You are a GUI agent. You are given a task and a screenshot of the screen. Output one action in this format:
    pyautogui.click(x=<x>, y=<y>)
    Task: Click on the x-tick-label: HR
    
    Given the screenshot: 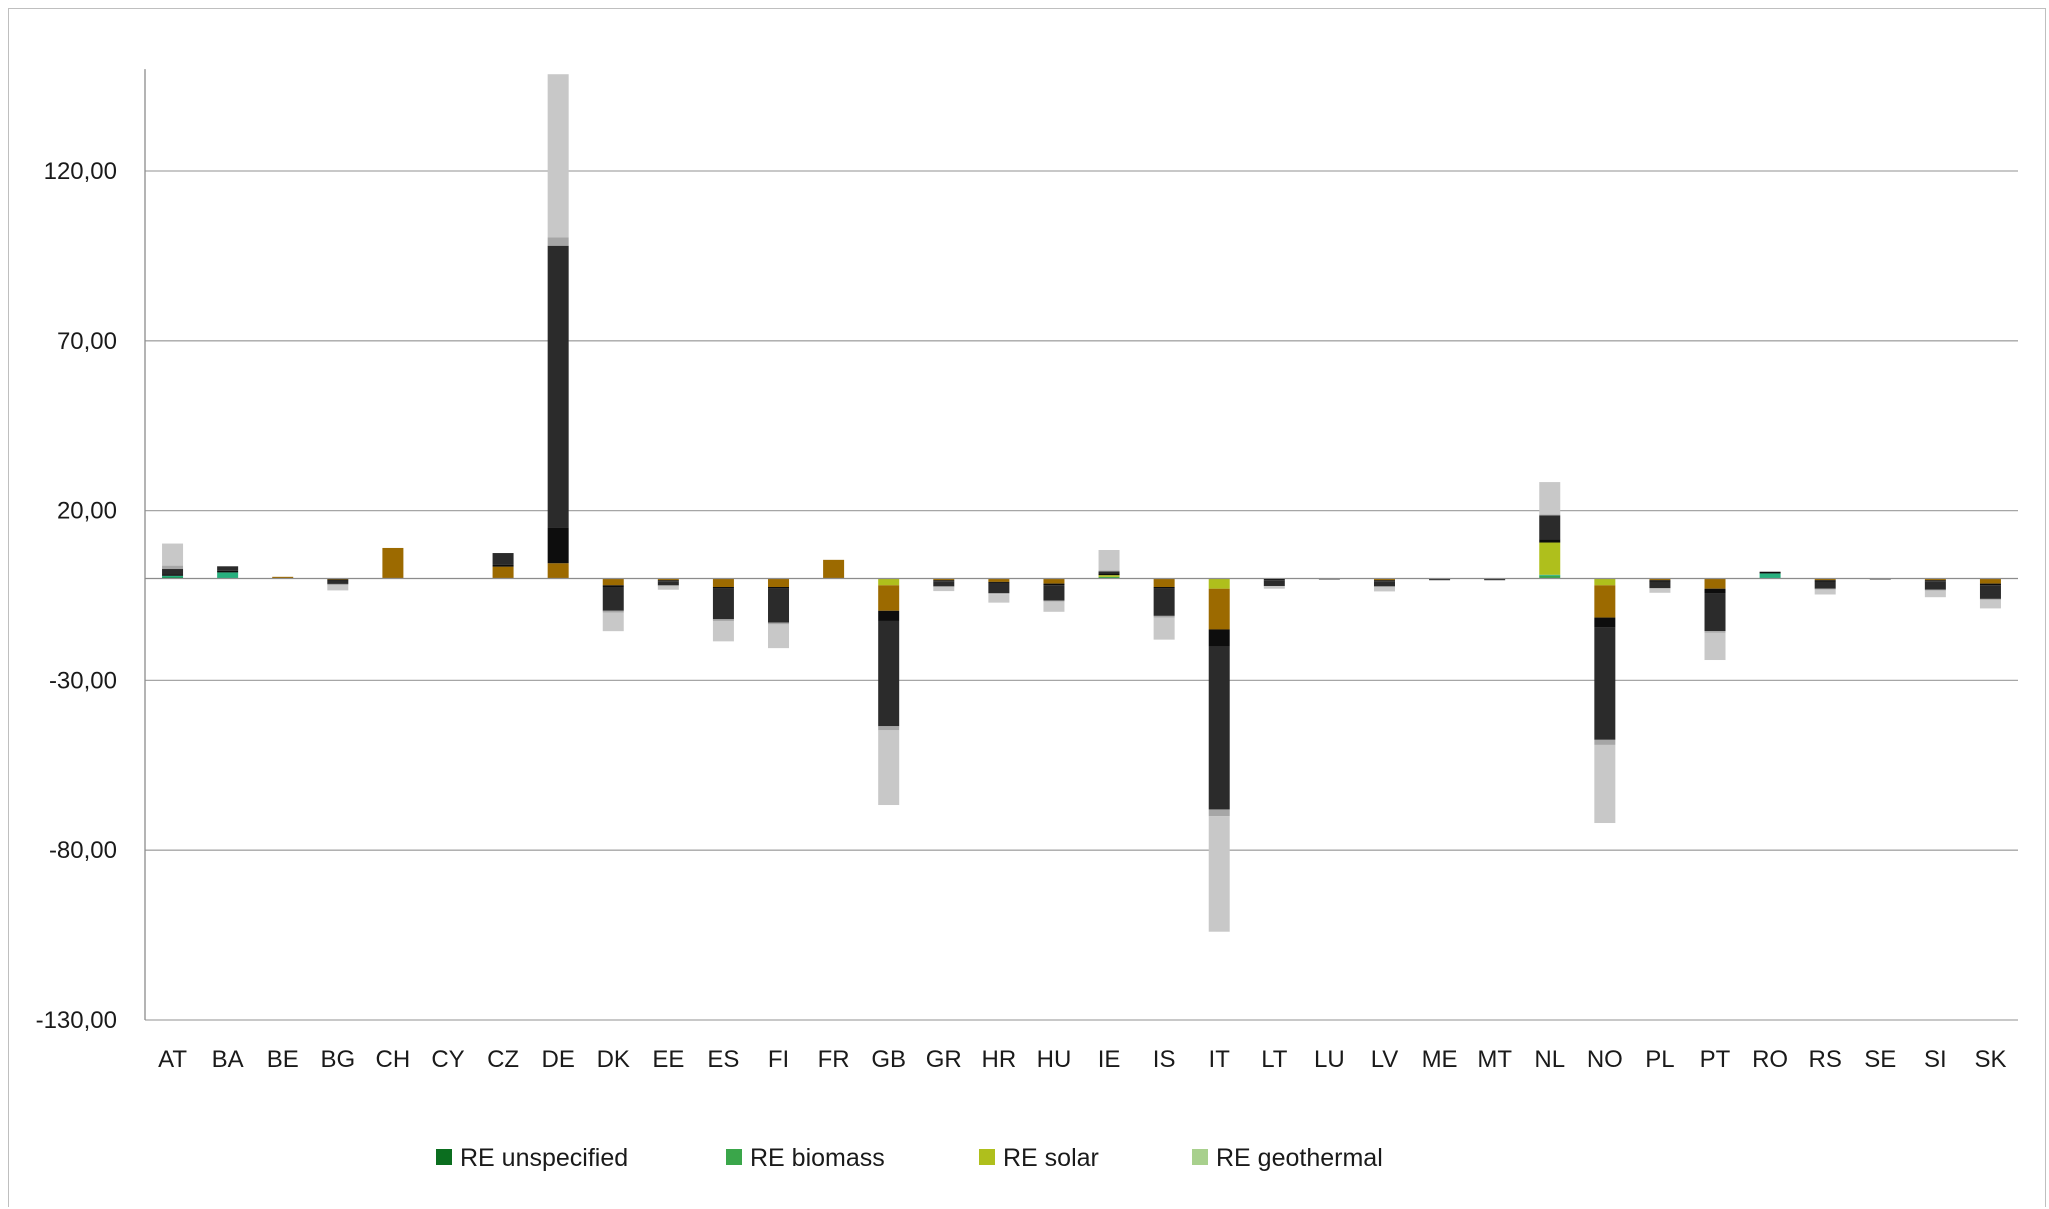 What is the action you would take?
    pyautogui.click(x=999, y=1059)
    